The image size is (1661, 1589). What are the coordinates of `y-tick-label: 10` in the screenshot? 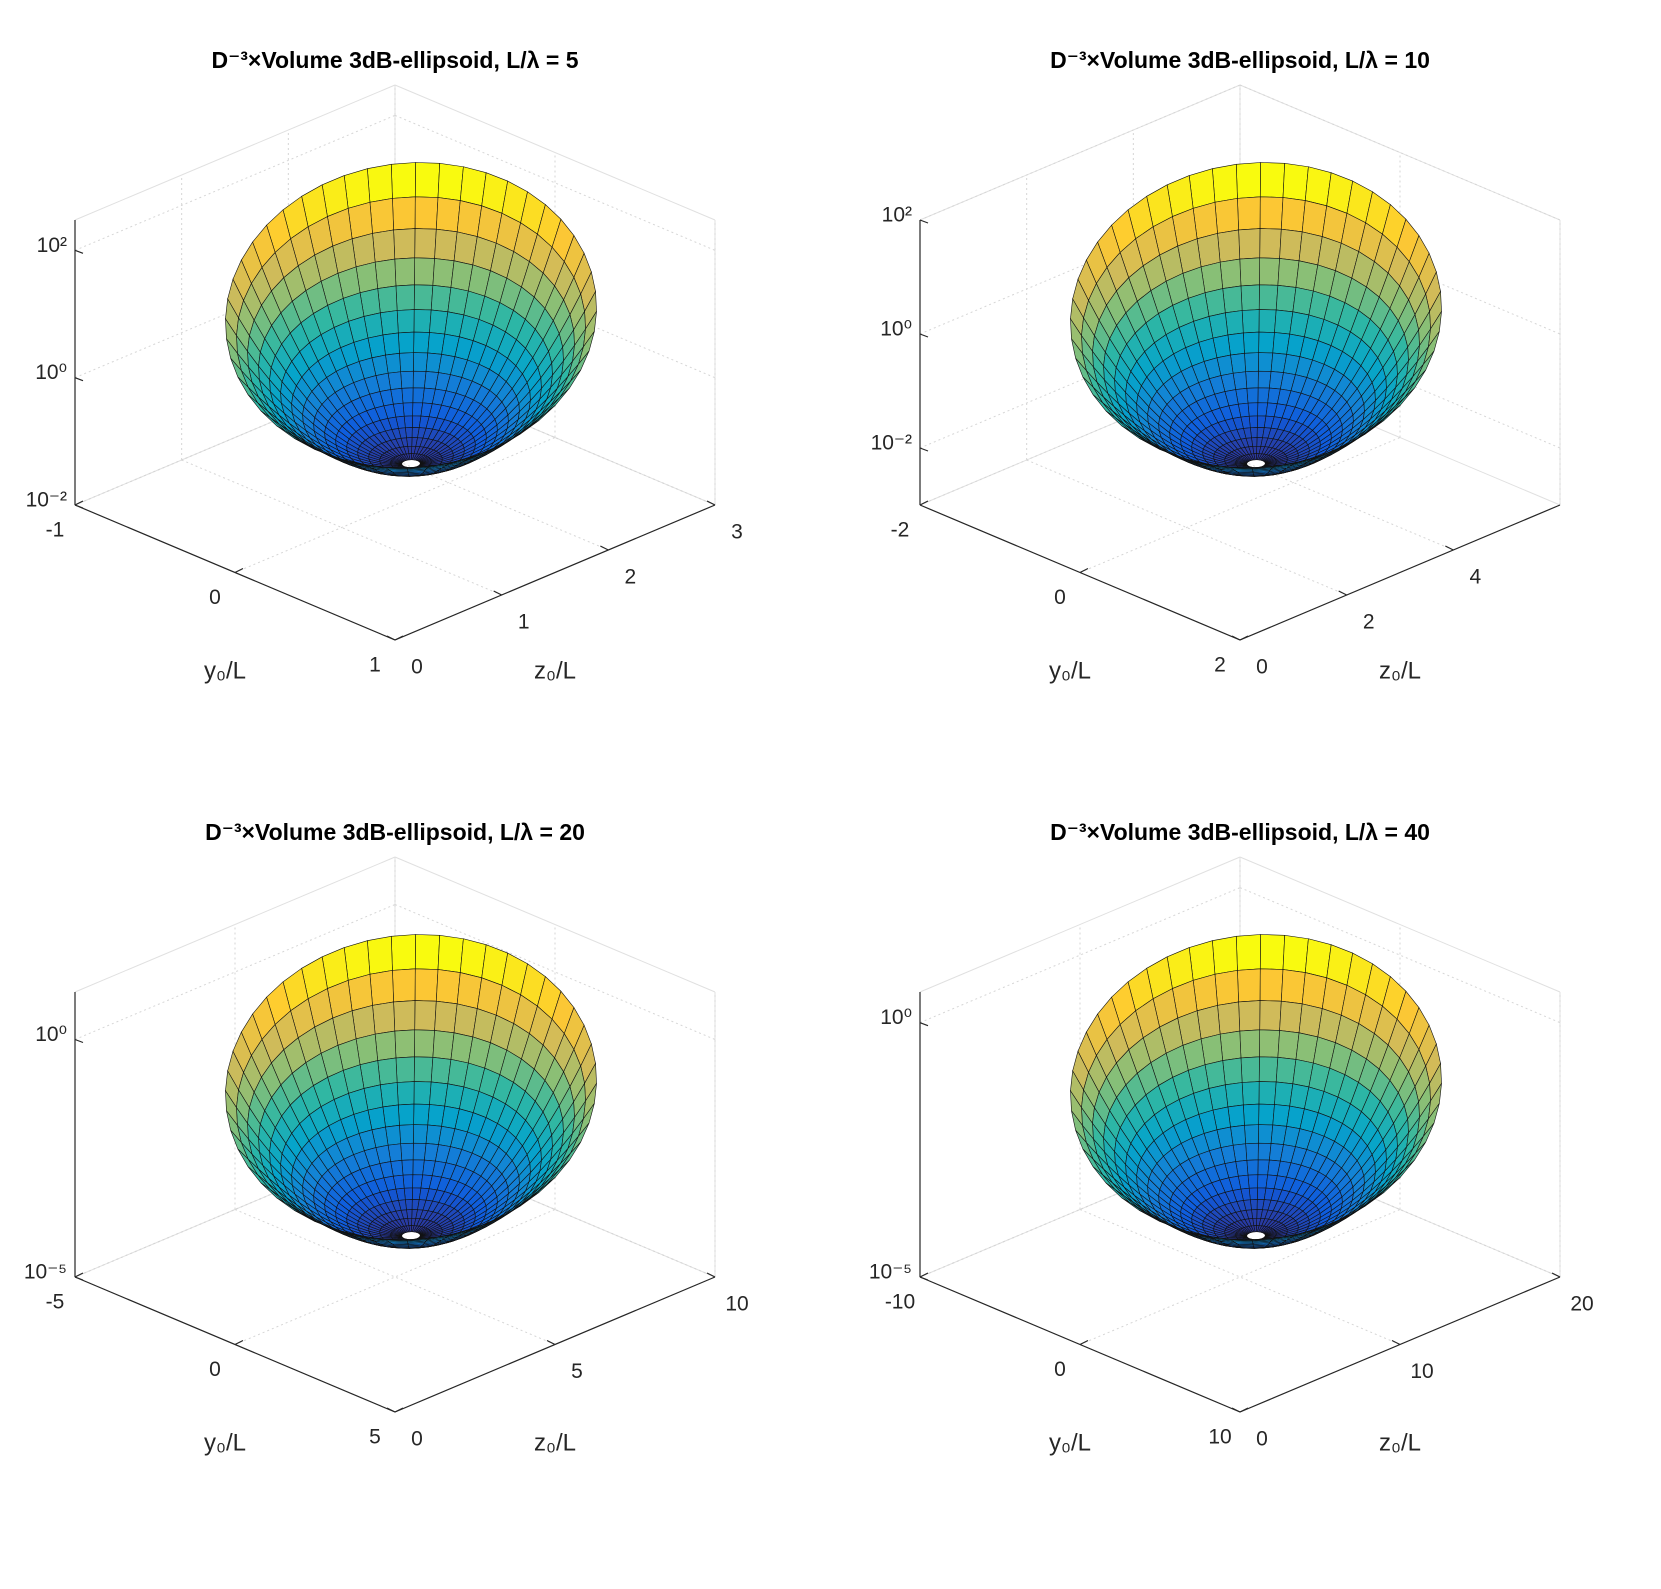 It's located at (736, 1304).